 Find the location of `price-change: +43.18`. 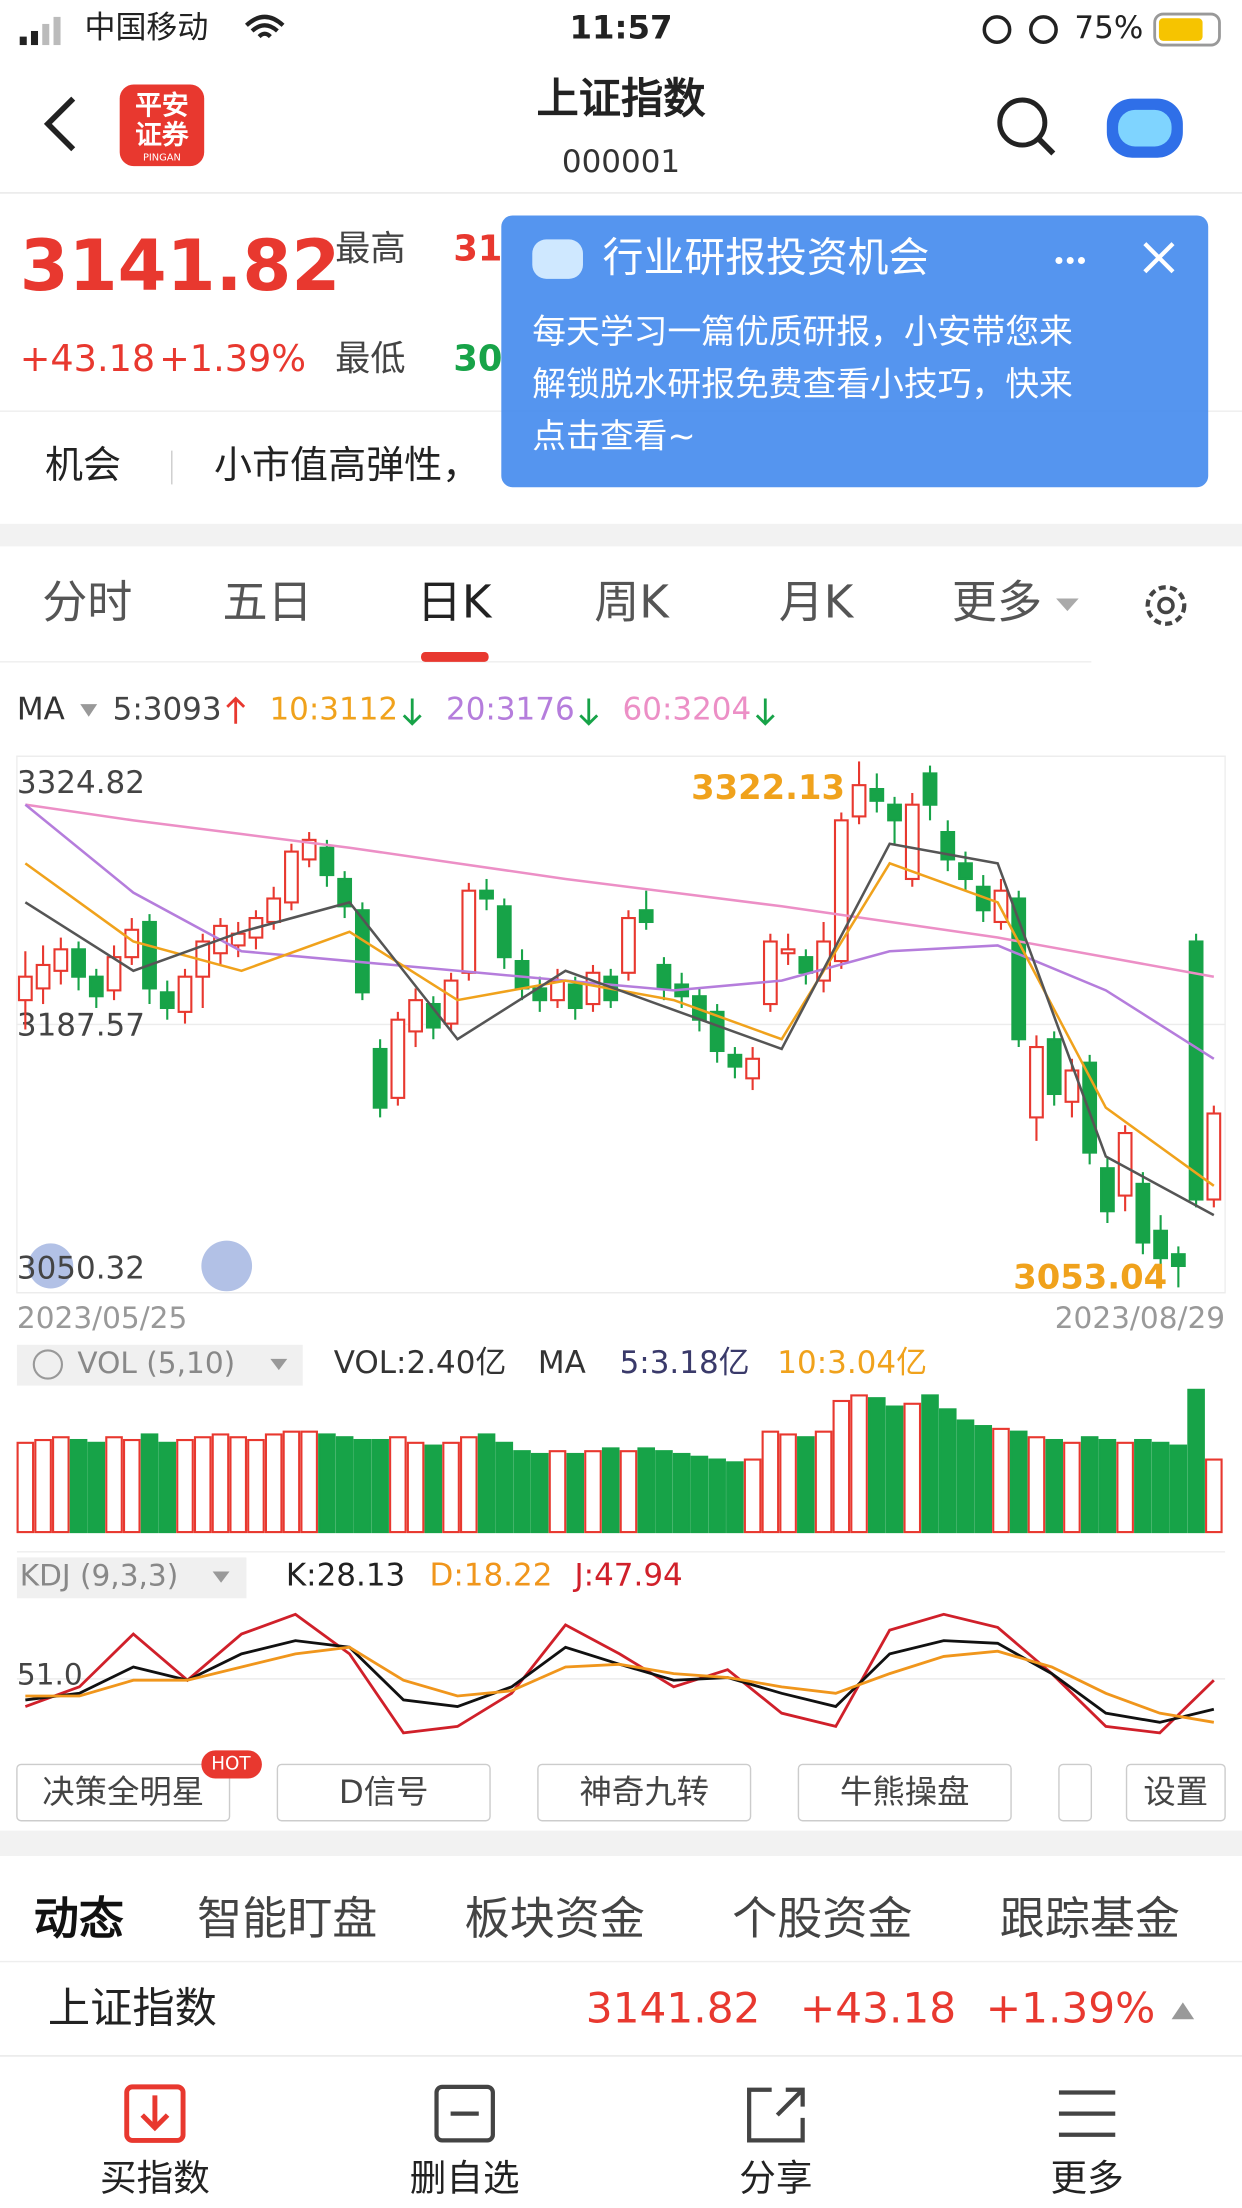

price-change: +43.18 is located at coordinates (87, 358).